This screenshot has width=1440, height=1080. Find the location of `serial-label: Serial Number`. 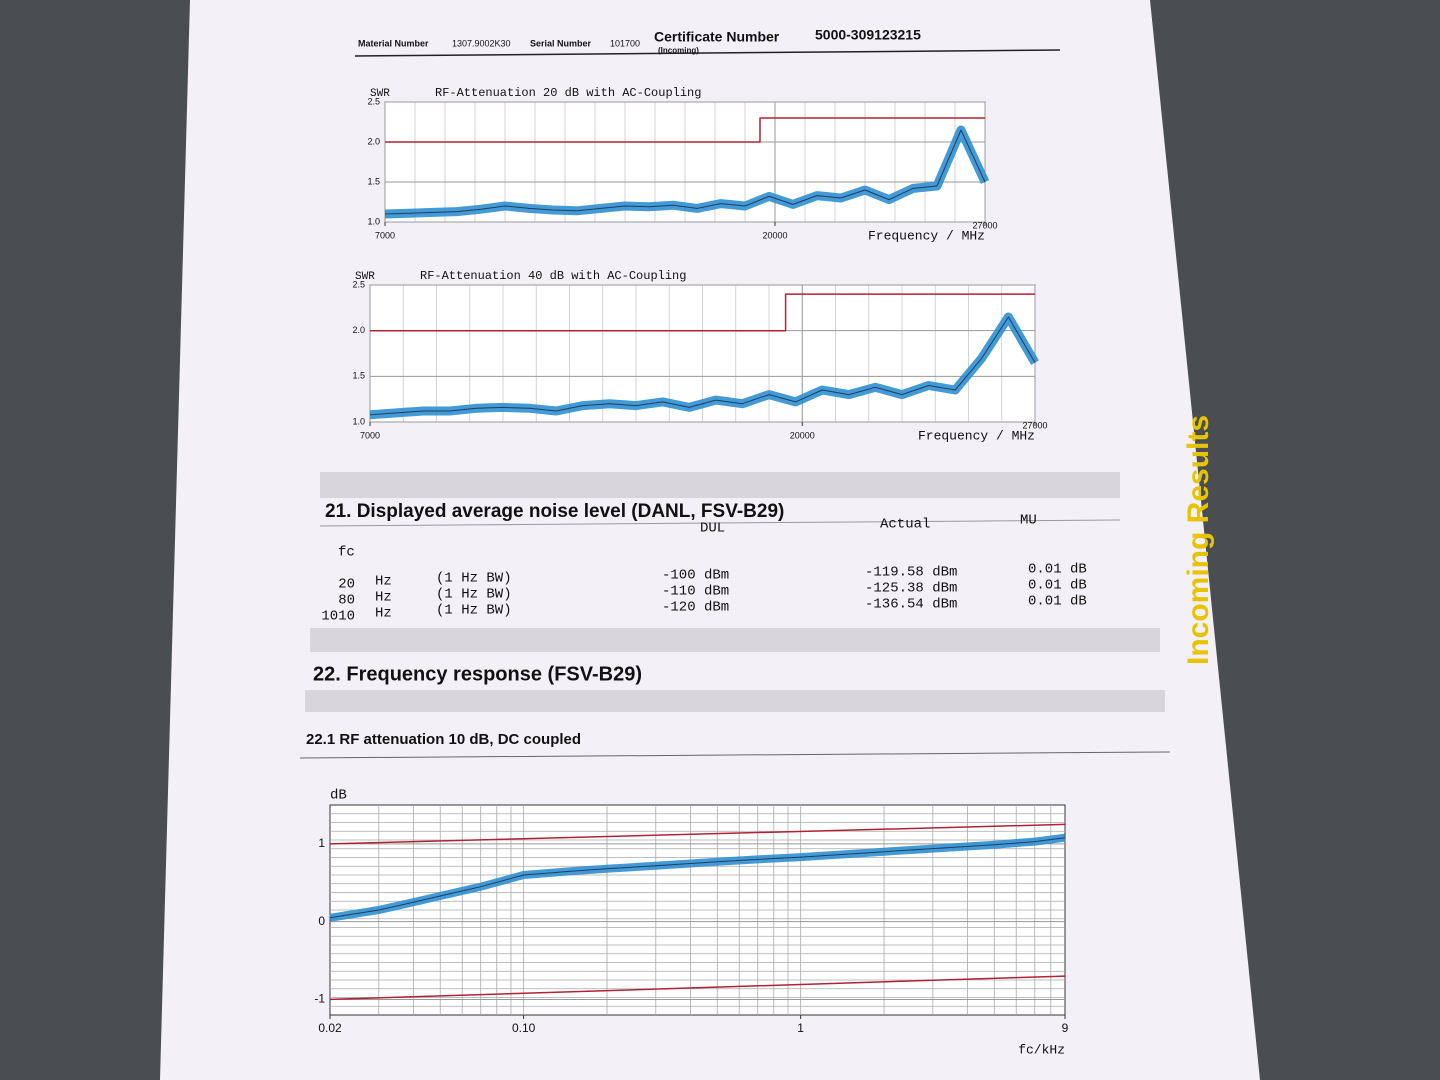

serial-label: Serial Number is located at coordinates (561, 43).